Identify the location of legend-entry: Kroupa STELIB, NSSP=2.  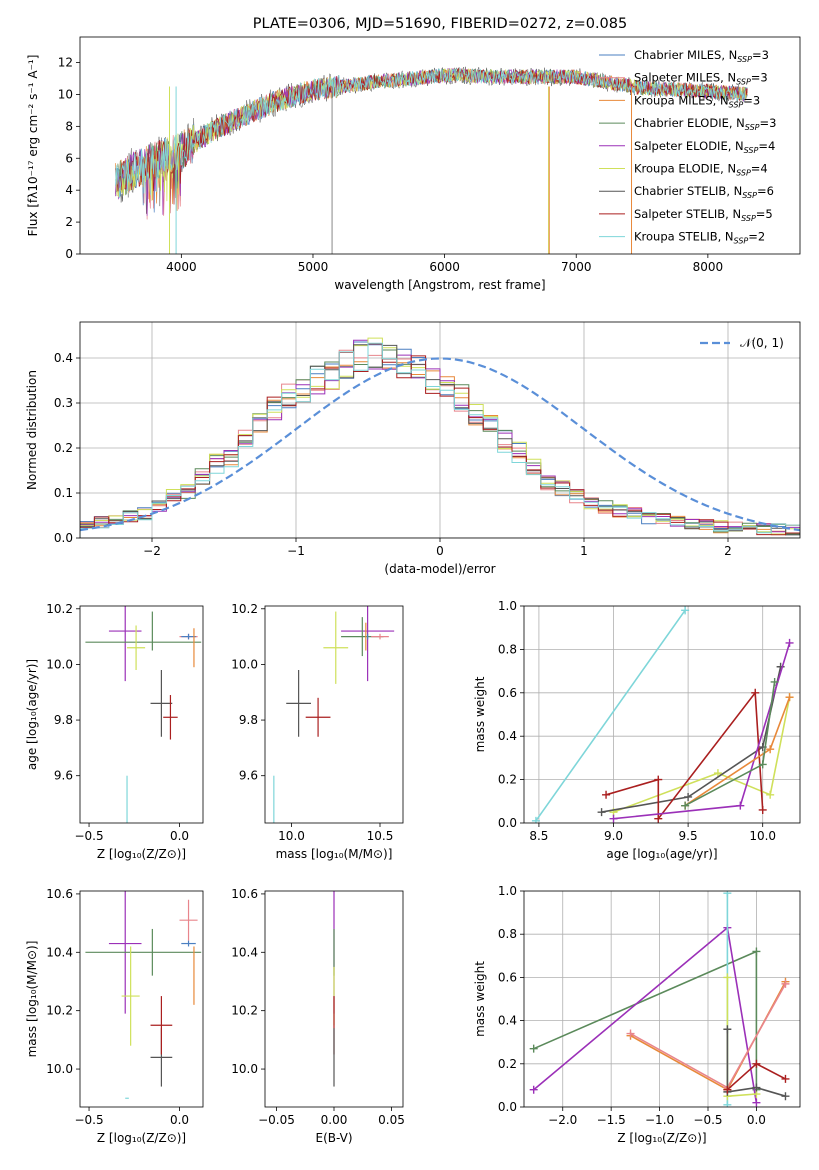
(699, 238).